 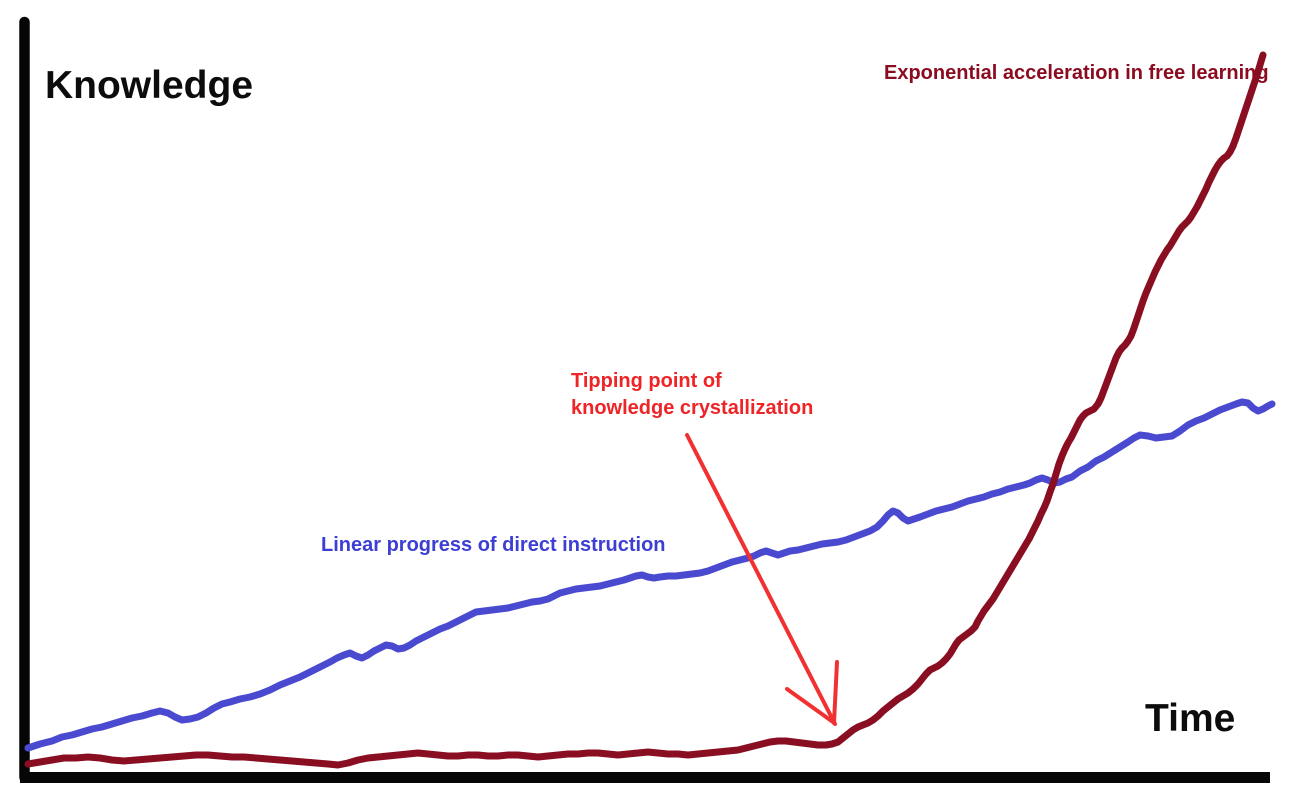 I want to click on series-label-linear: Linear progress of direct instruction, so click(x=493, y=545).